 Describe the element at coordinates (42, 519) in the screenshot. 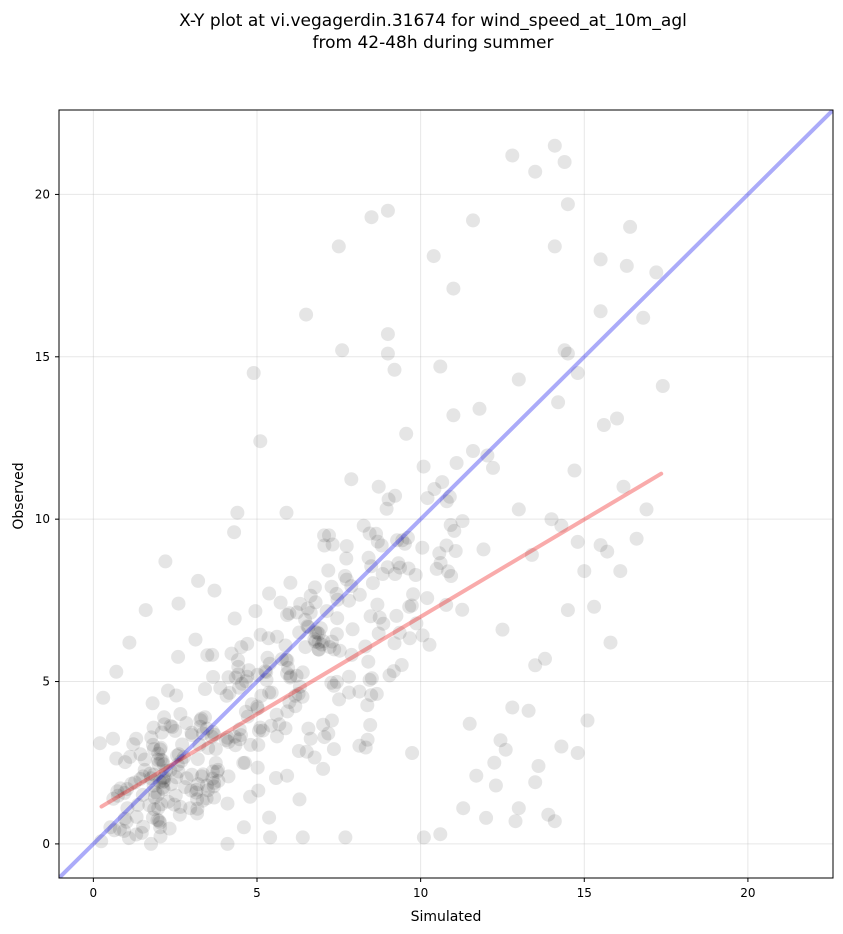

I see `y-tick-label-2: 10` at that location.